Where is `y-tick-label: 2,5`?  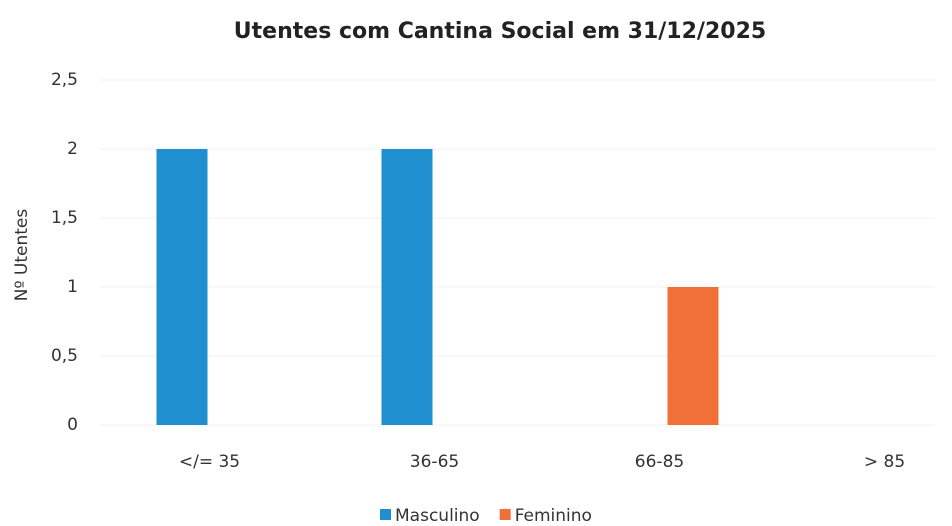 y-tick-label: 2,5 is located at coordinates (64, 80).